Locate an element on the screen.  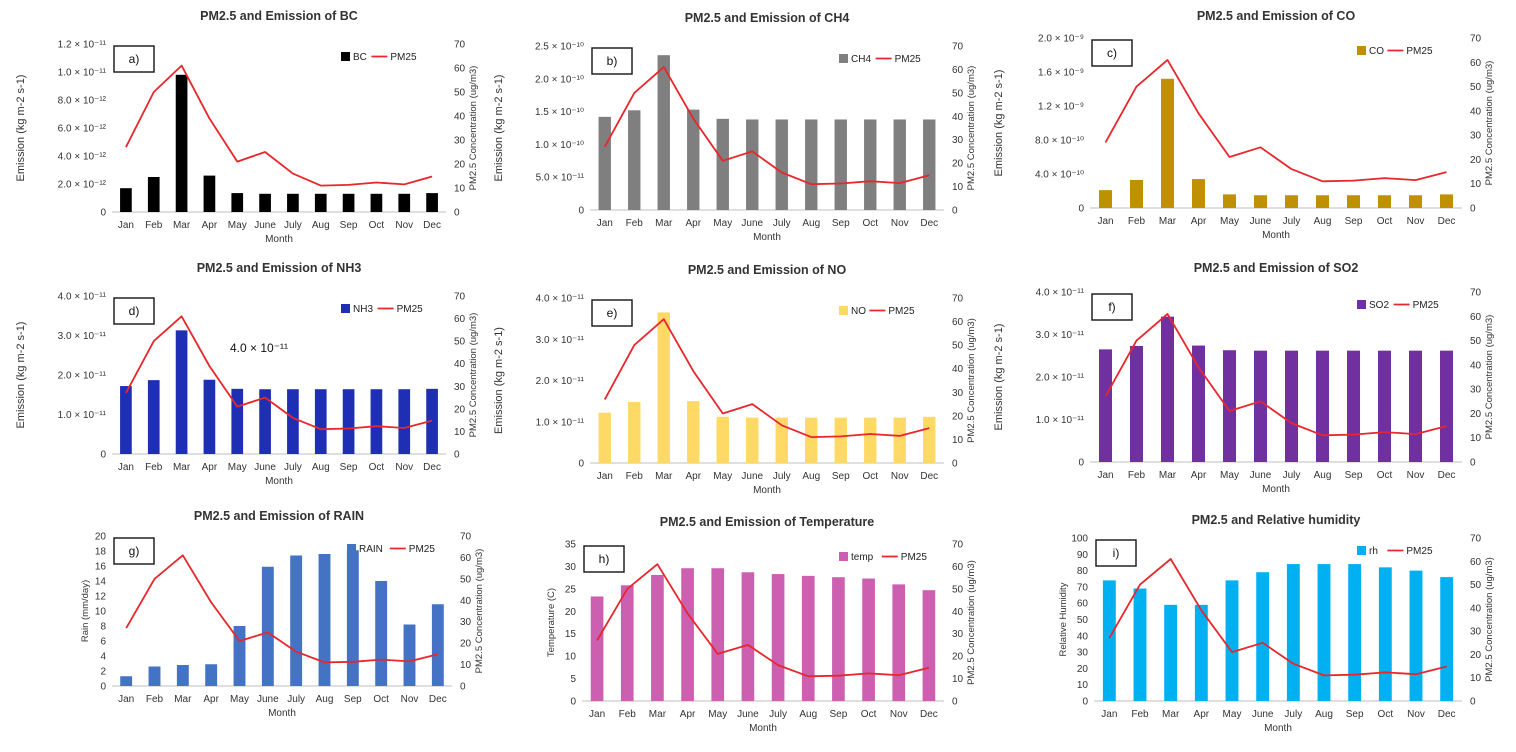
y-tick-label: 2.0 × 10⁻⁹ is located at coordinates (1061, 39).